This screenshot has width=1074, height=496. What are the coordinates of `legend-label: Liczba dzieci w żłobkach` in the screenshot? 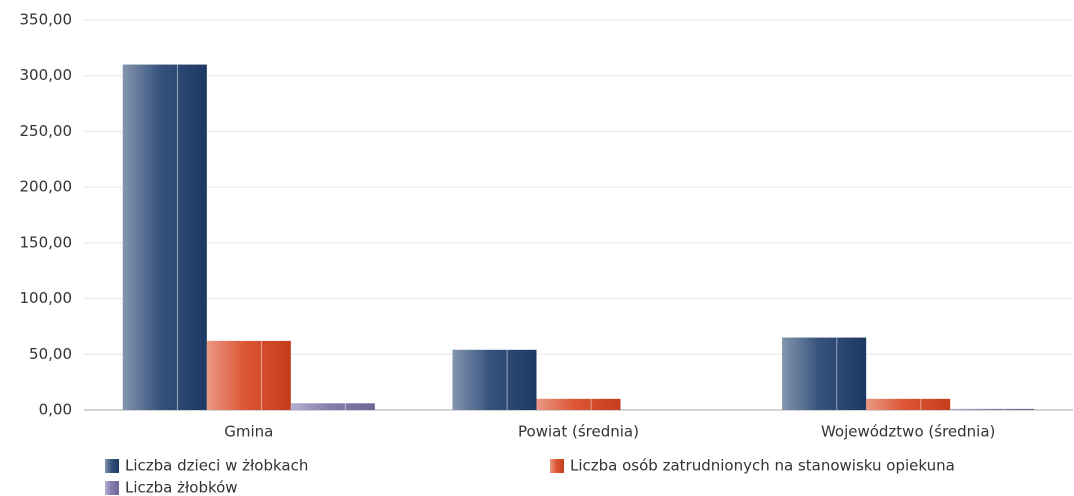 It's located at (216, 466).